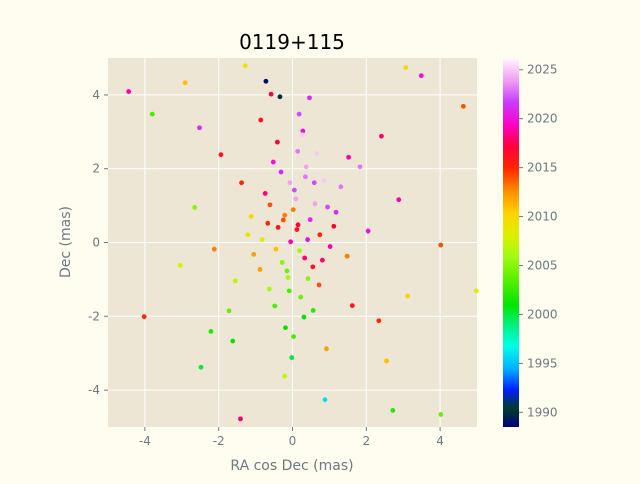  I want to click on x-tick-label: 2, so click(366, 441).